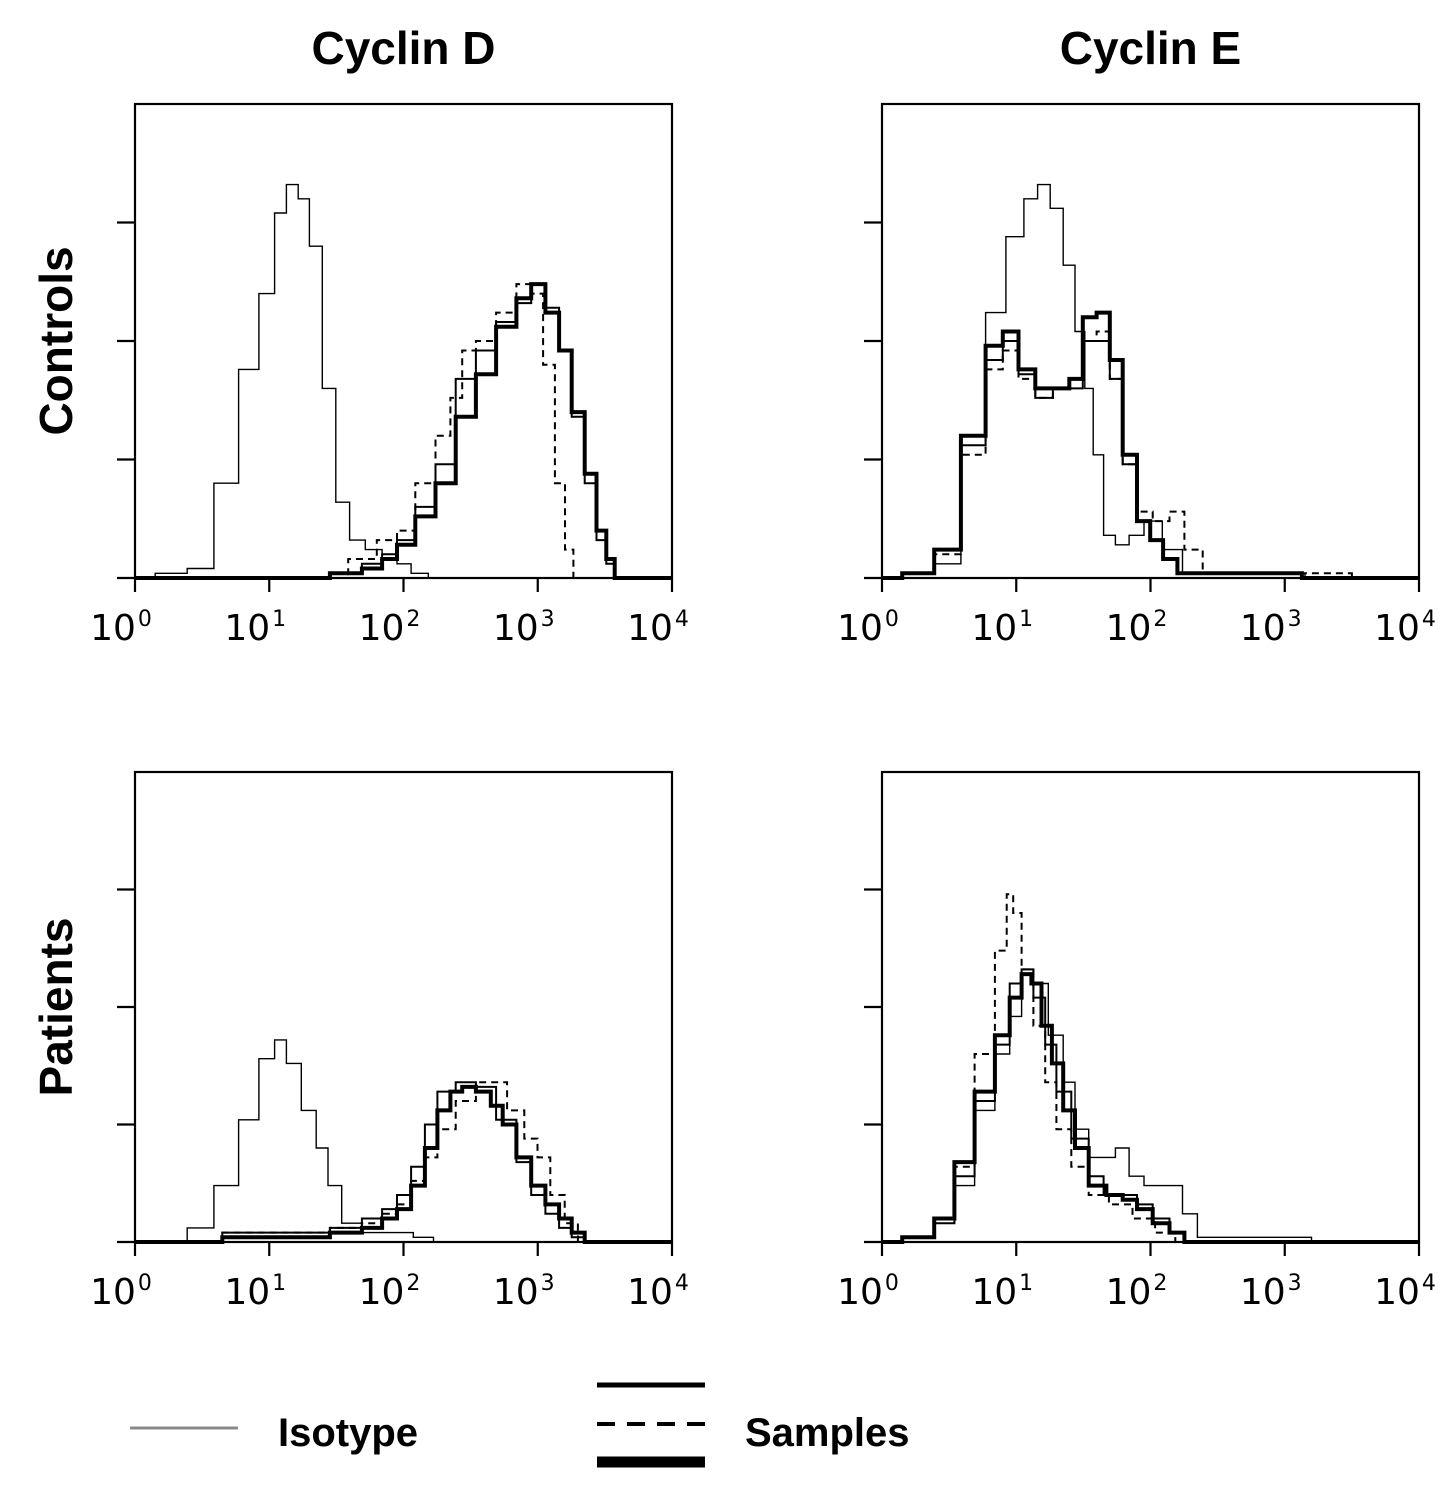 This screenshot has width=1454, height=1493. What do you see at coordinates (1151, 48) in the screenshot?
I see `column-title: Cyclin E` at bounding box center [1151, 48].